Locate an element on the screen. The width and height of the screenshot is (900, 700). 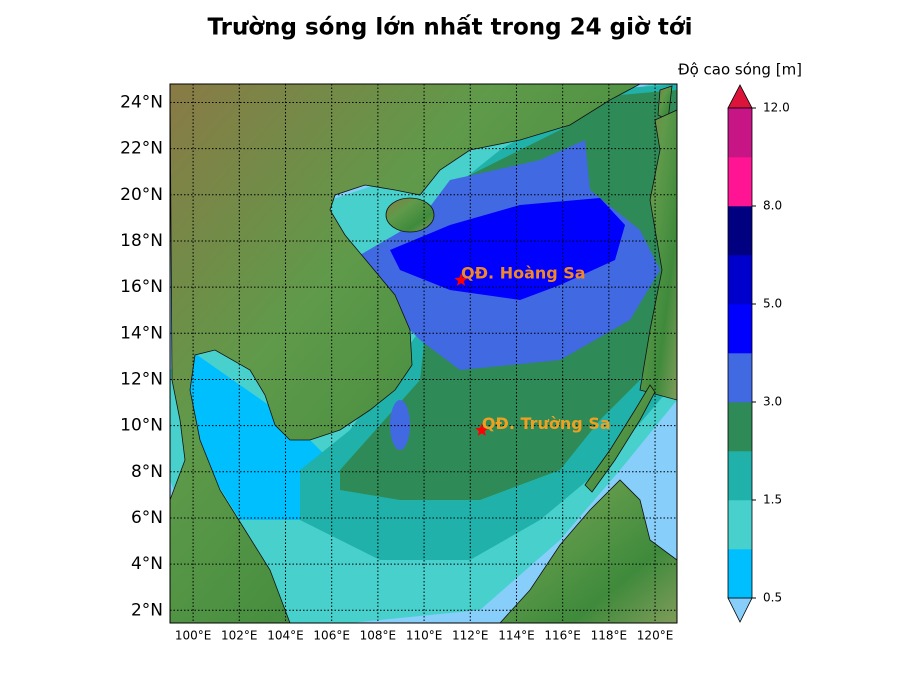
y-tick-label: 16°N is located at coordinates (141, 287).